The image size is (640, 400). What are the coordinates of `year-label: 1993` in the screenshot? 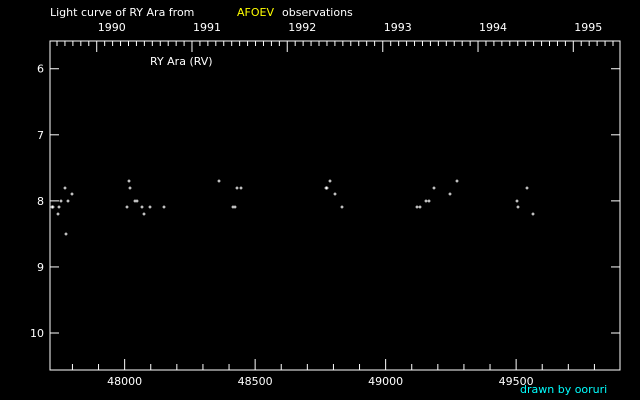 It's located at (398, 27).